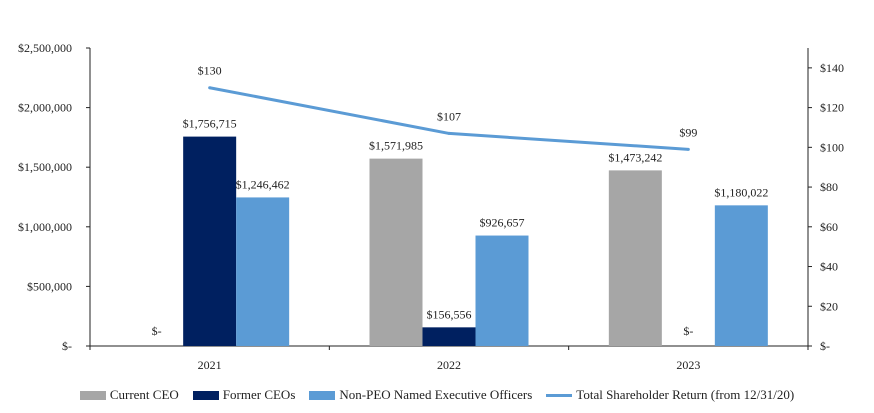 The image size is (874, 413). What do you see at coordinates (829, 306) in the screenshot?
I see `y2-tick-label-1: $20` at bounding box center [829, 306].